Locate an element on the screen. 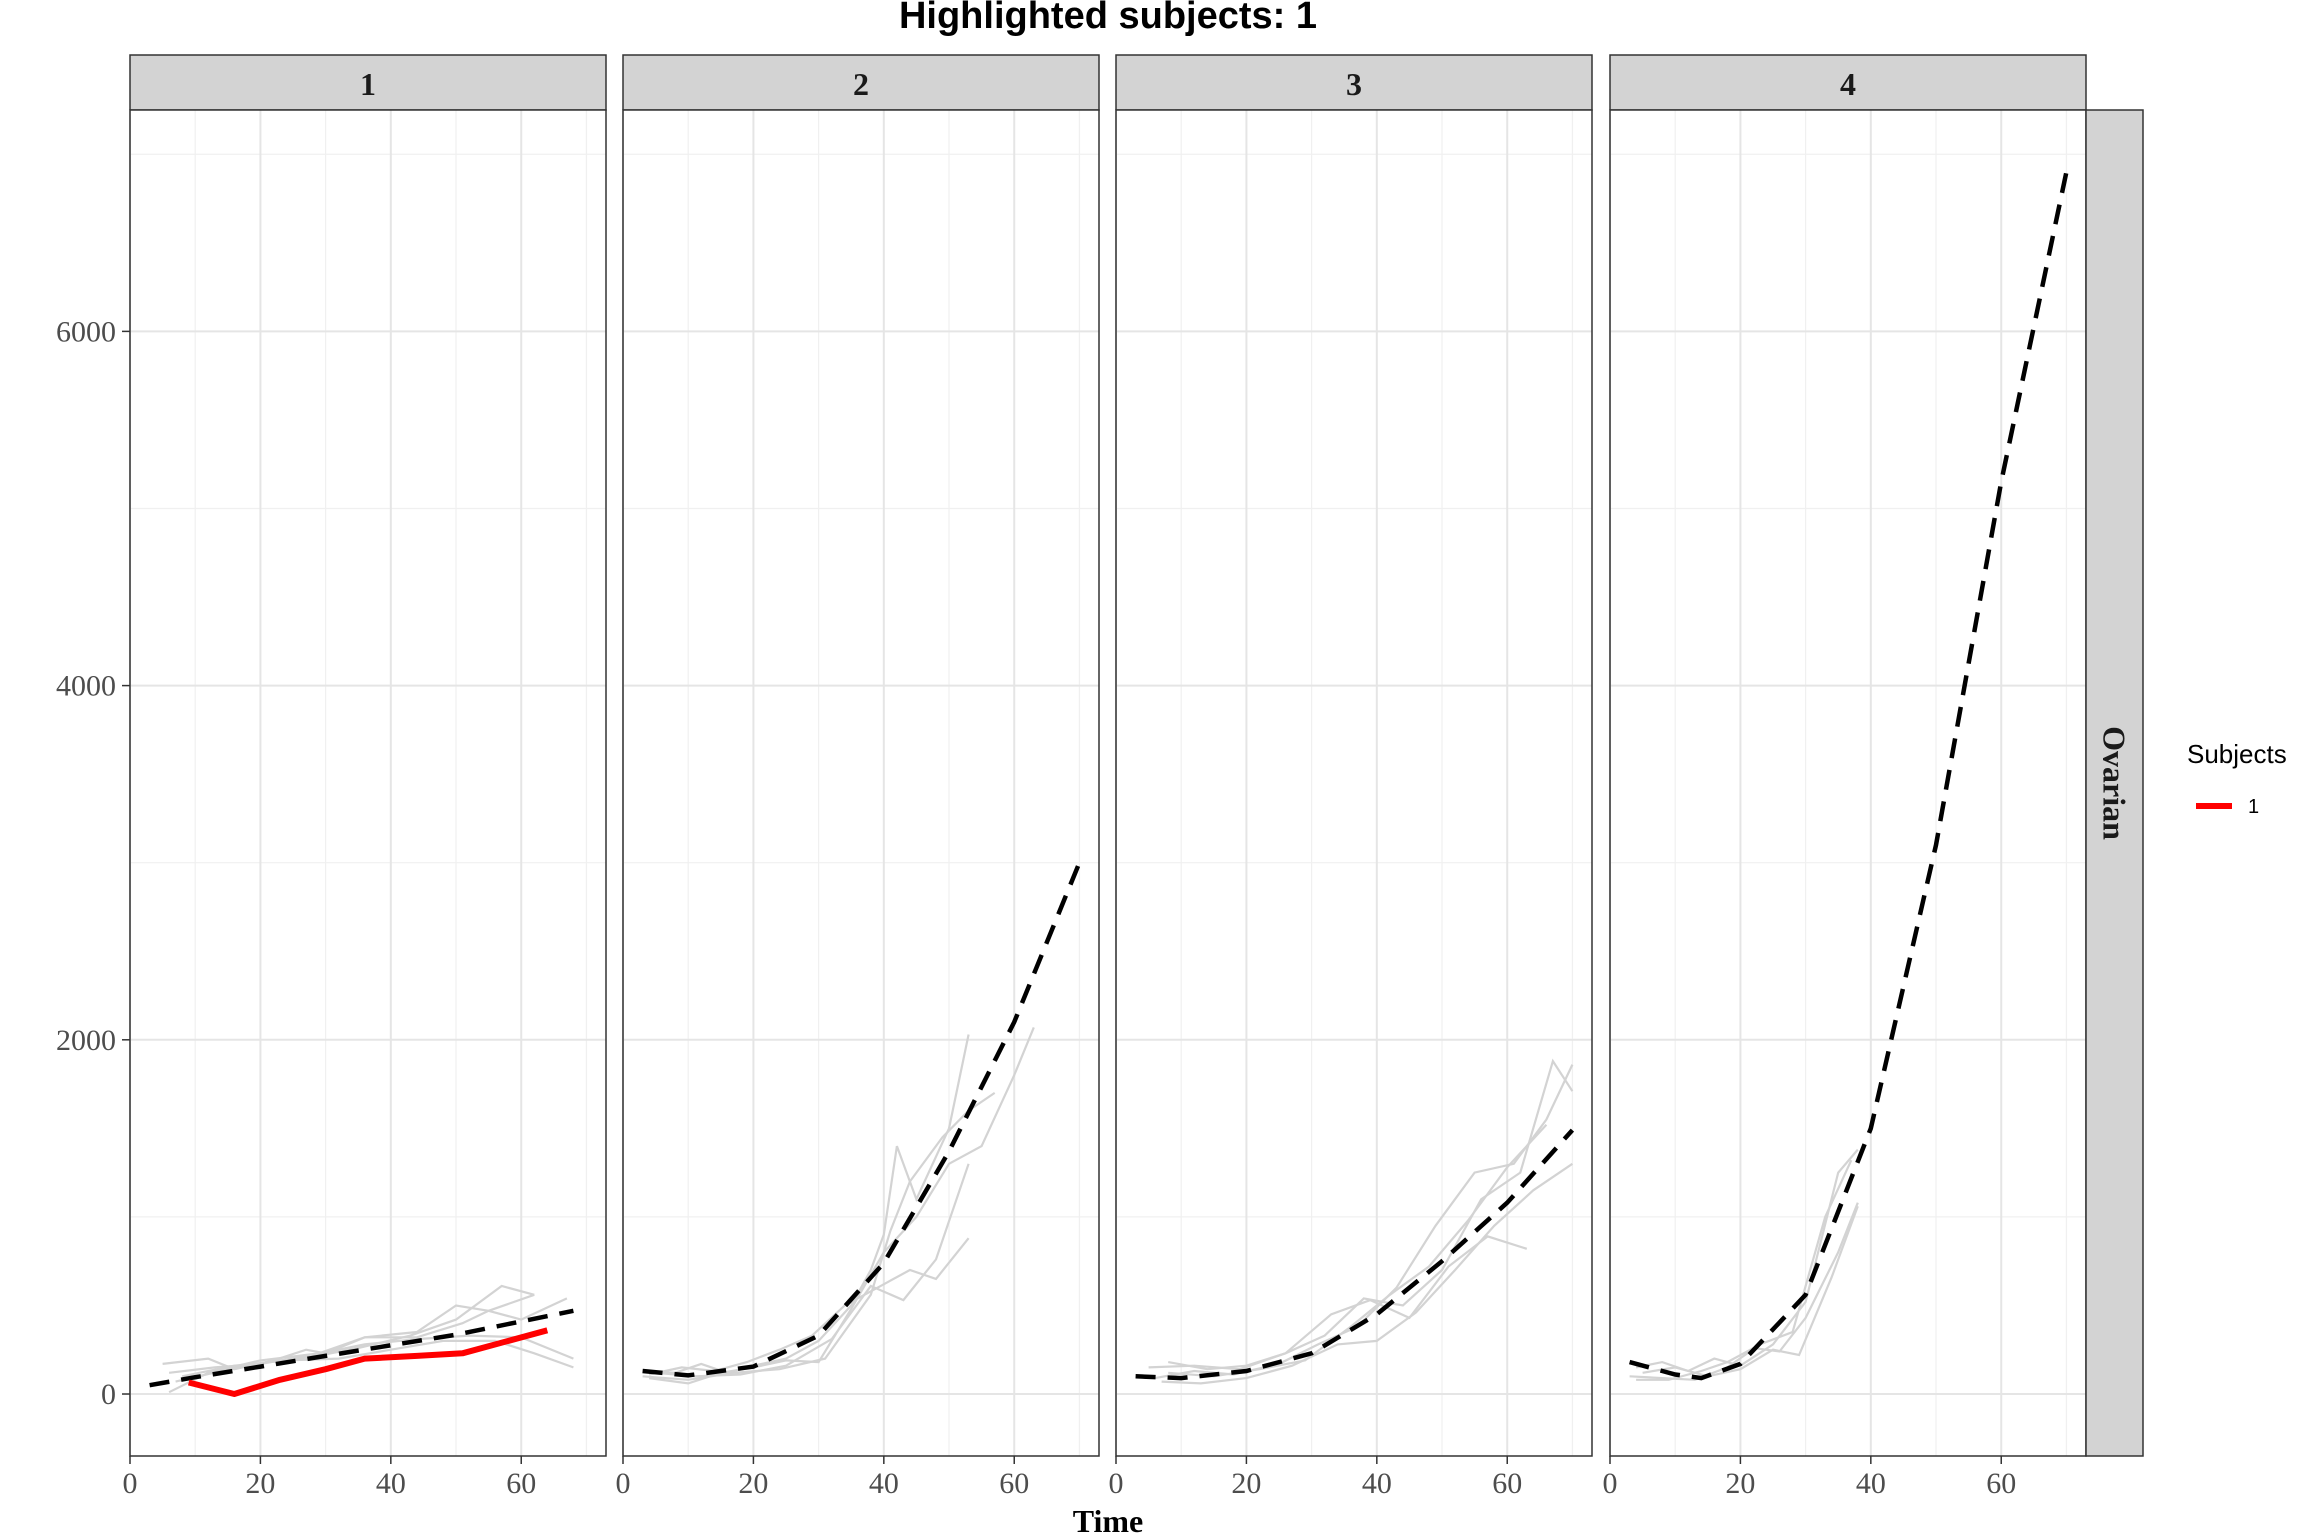 The image size is (2304, 1536). row-strip-box is located at coordinates (2114, 783).